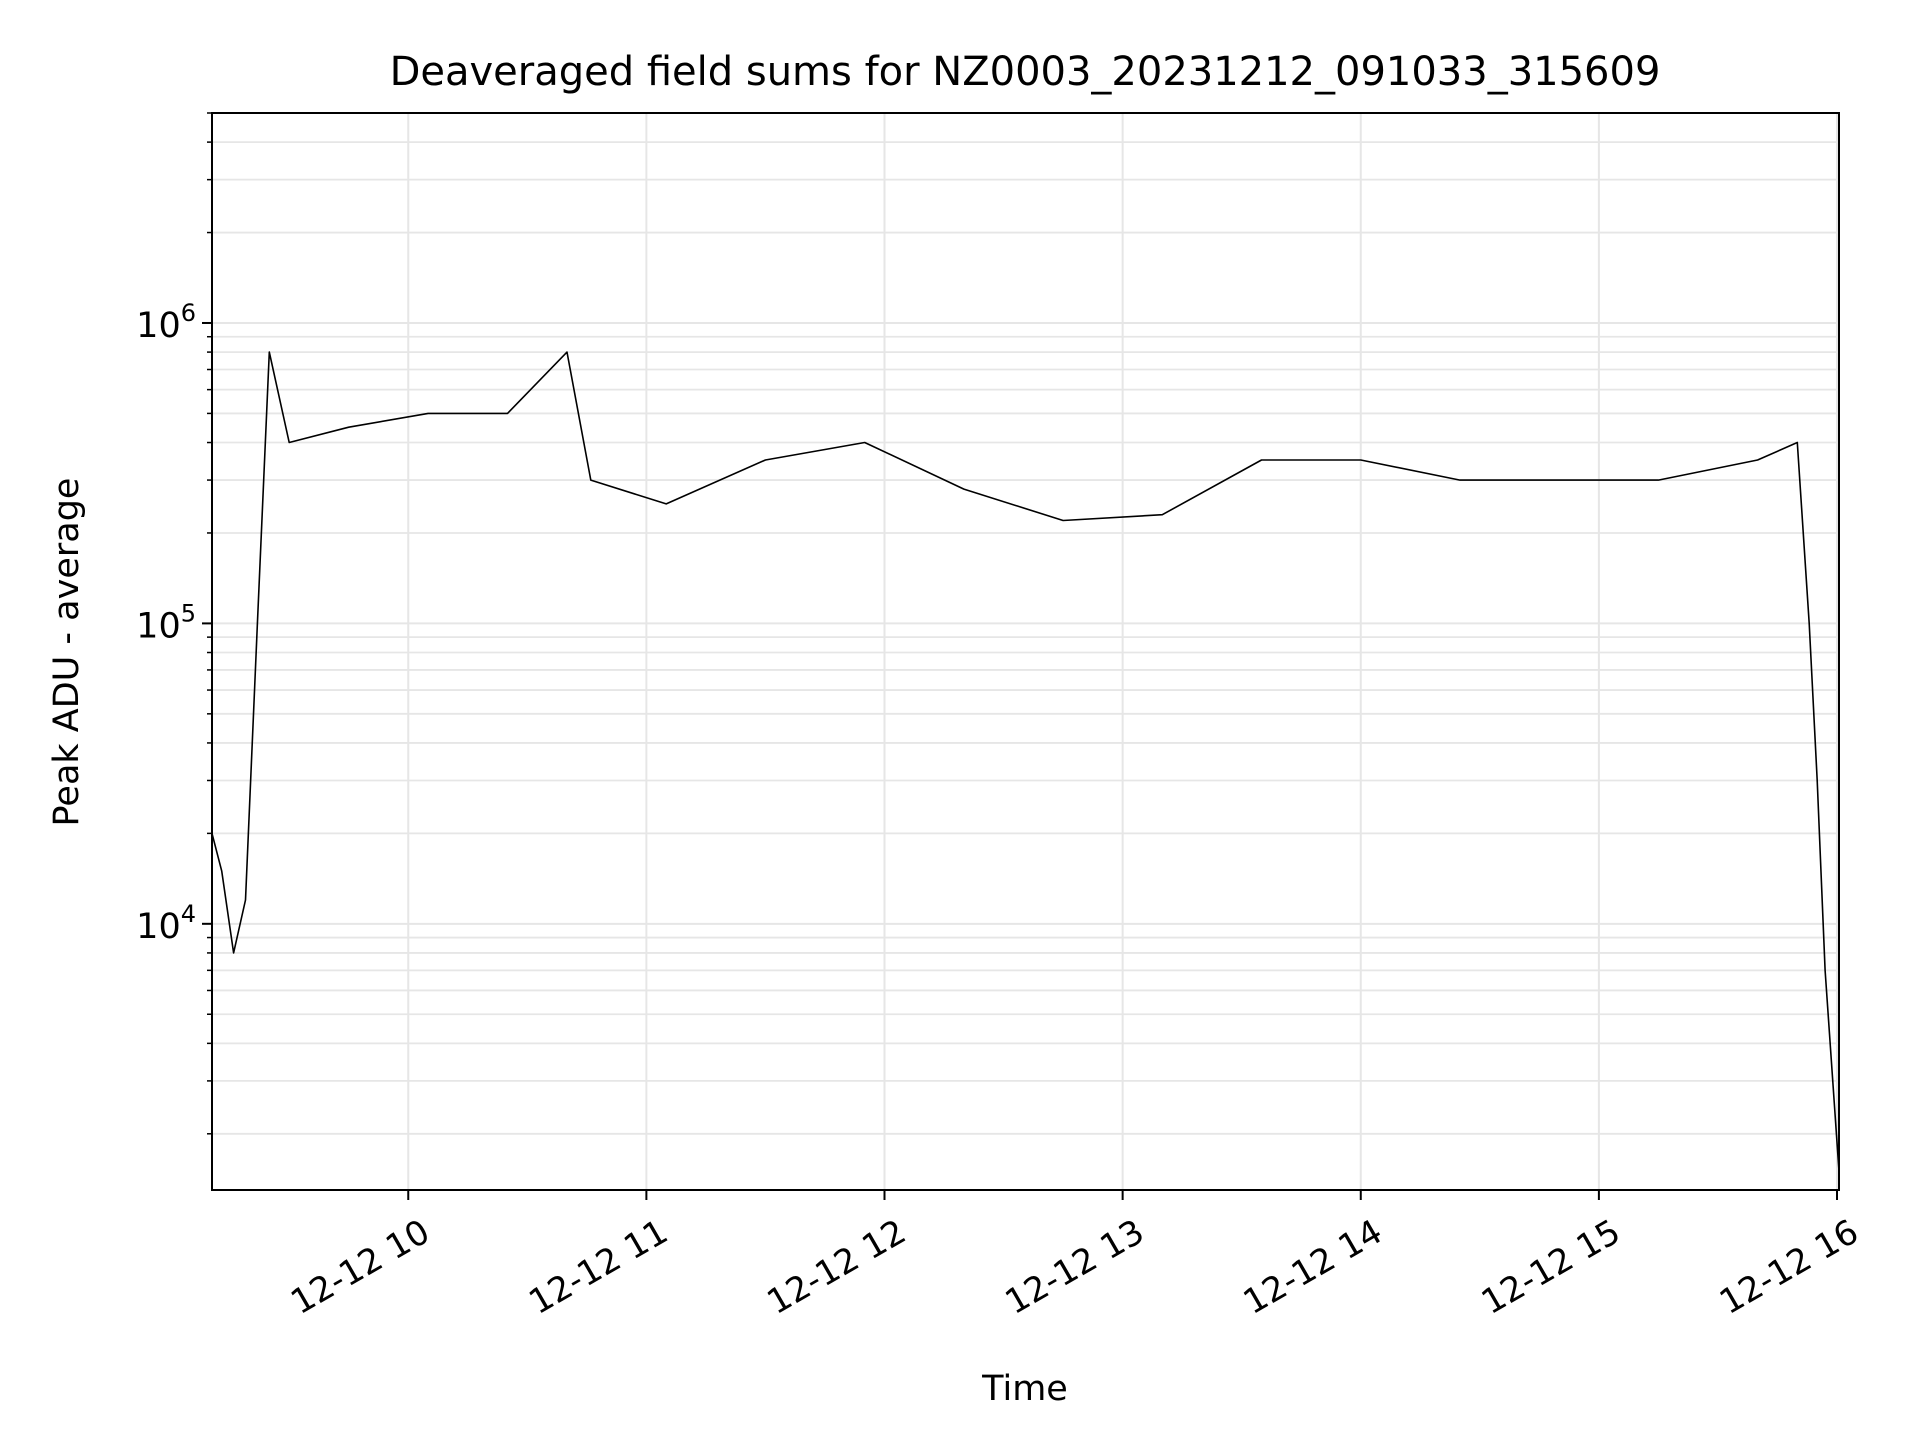 Image resolution: width=1920 pixels, height=1440 pixels. I want to click on y-tick-label: 10⁴, so click(166, 923).